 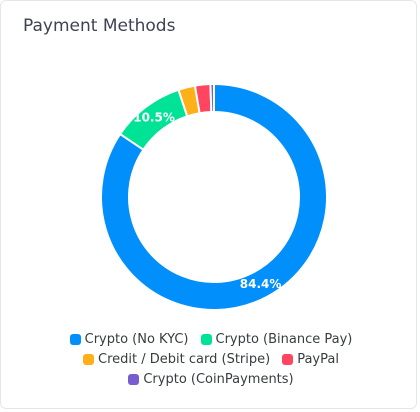 I want to click on legend-label: PayPal, so click(x=318, y=359).